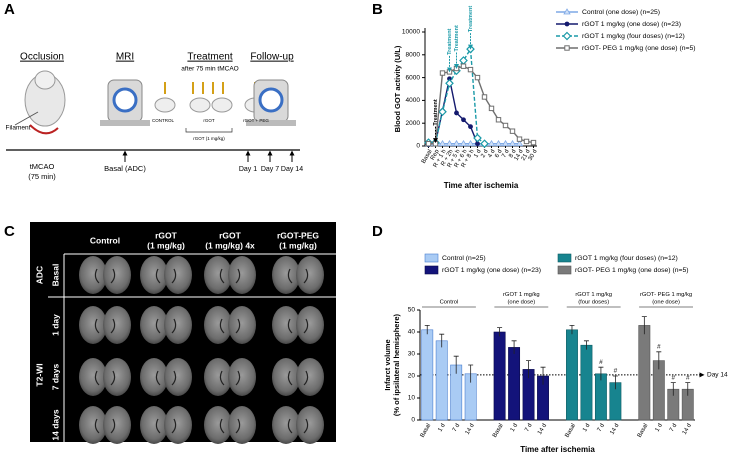 The image size is (741, 456). I want to click on y-tick-label: 6000, so click(413, 77).